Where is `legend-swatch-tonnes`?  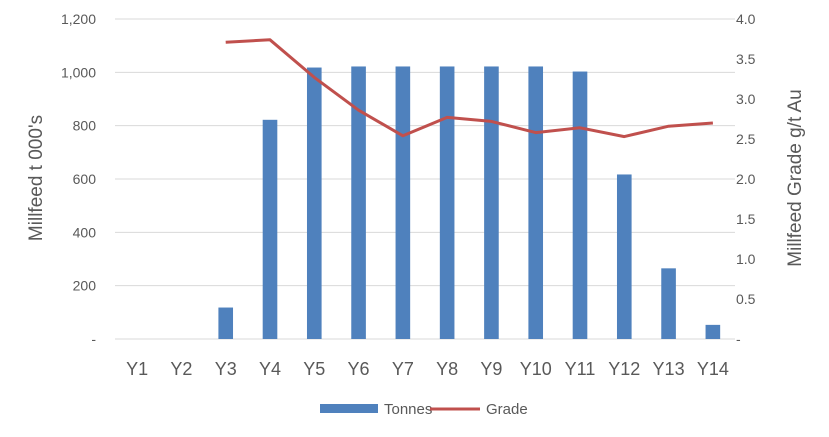 legend-swatch-tonnes is located at coordinates (349, 408).